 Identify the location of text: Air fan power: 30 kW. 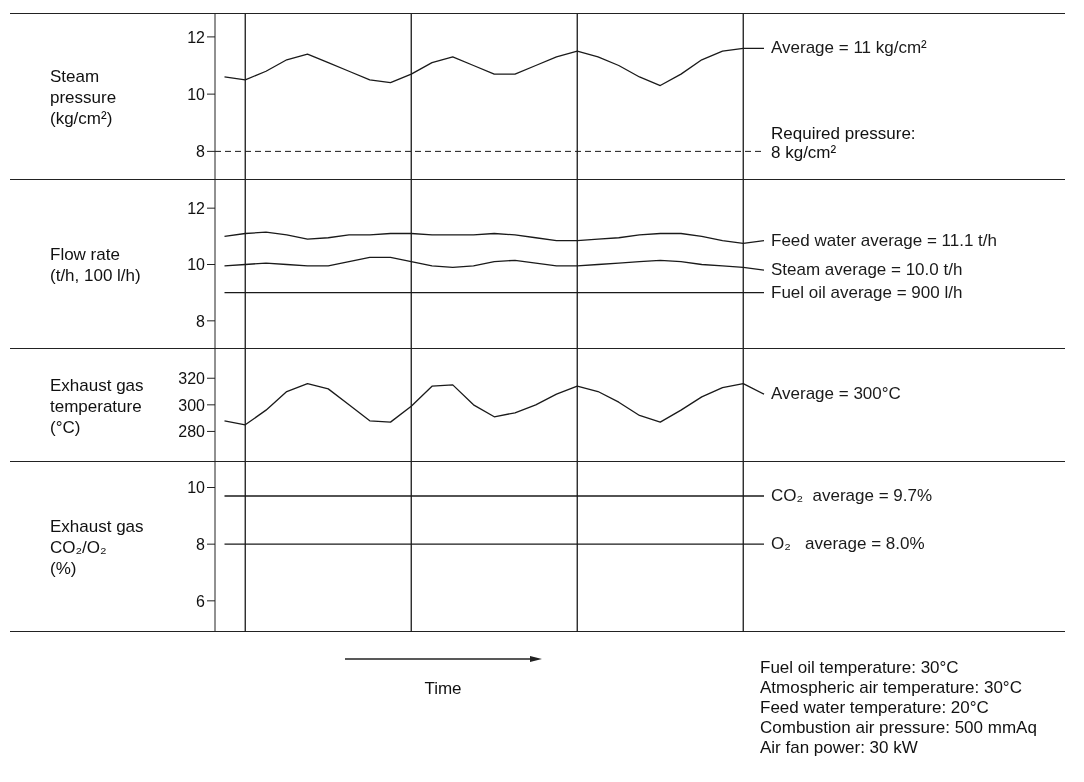
(839, 748).